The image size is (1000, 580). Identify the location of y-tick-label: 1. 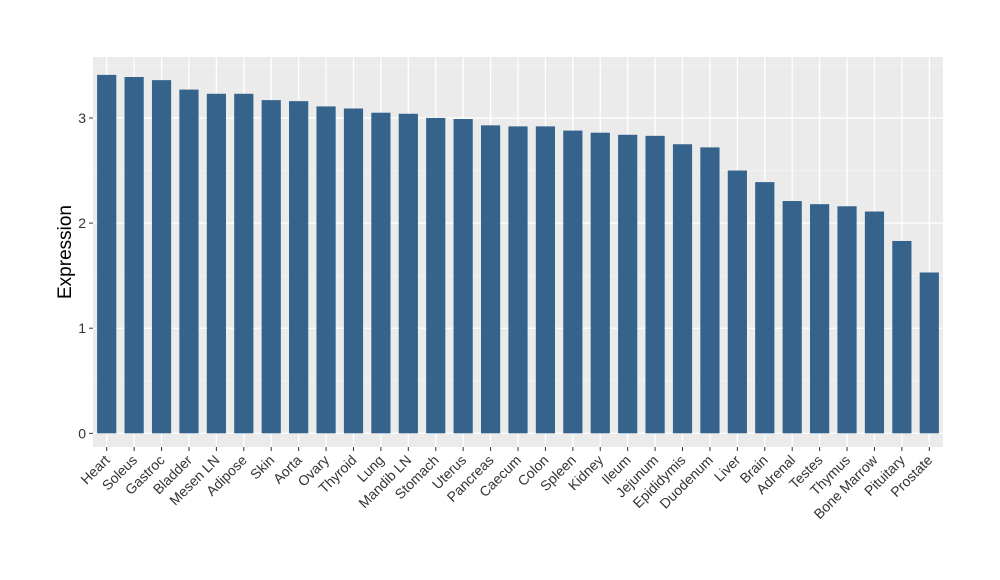
(82, 328).